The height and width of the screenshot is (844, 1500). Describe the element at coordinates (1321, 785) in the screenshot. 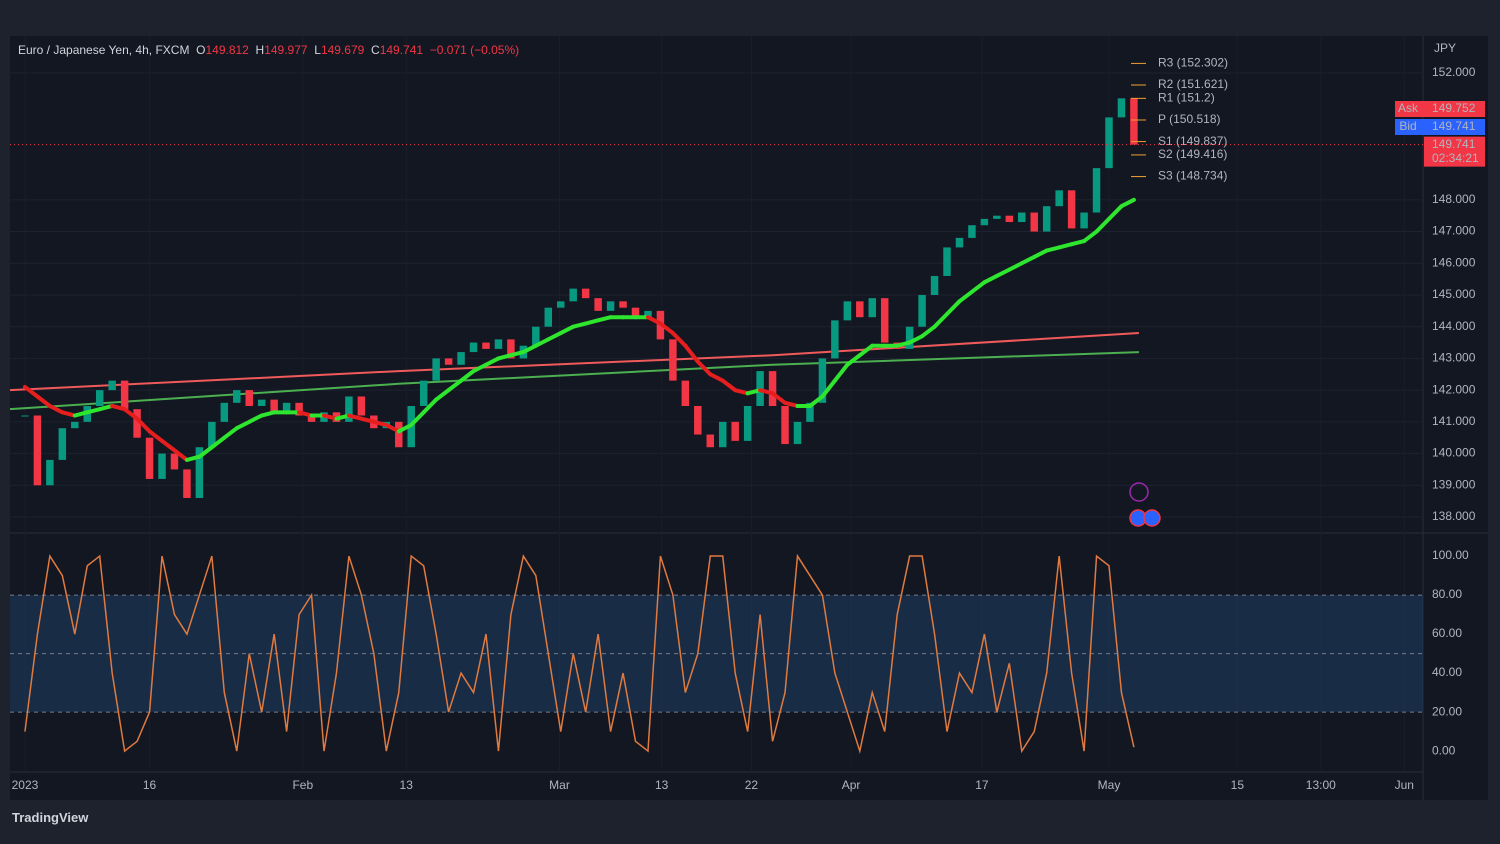

I see `x-tick-label: 13:00` at that location.